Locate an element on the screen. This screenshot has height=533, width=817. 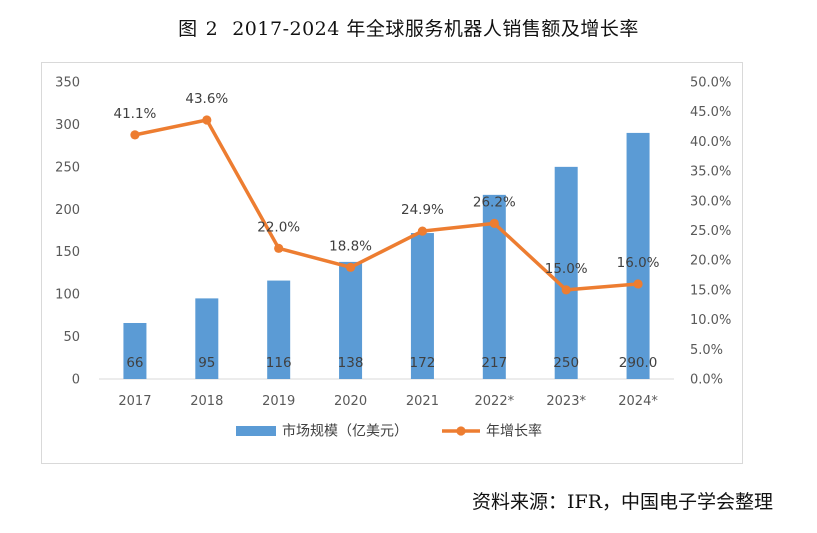
x-axis-tick-label: 2017 is located at coordinates (134, 401).